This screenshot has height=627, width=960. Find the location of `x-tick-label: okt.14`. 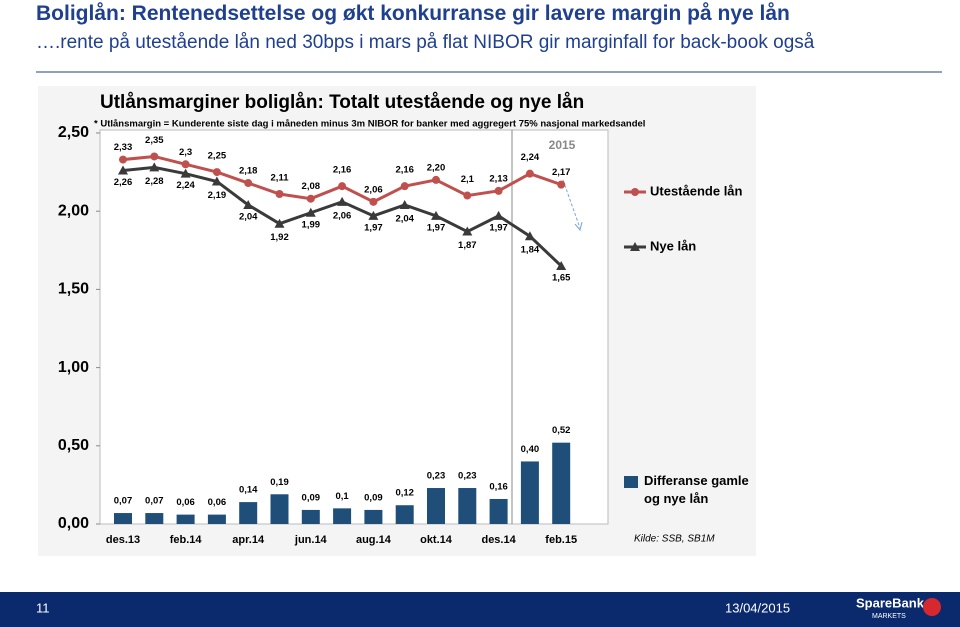

x-tick-label: okt.14 is located at coordinates (436, 540).